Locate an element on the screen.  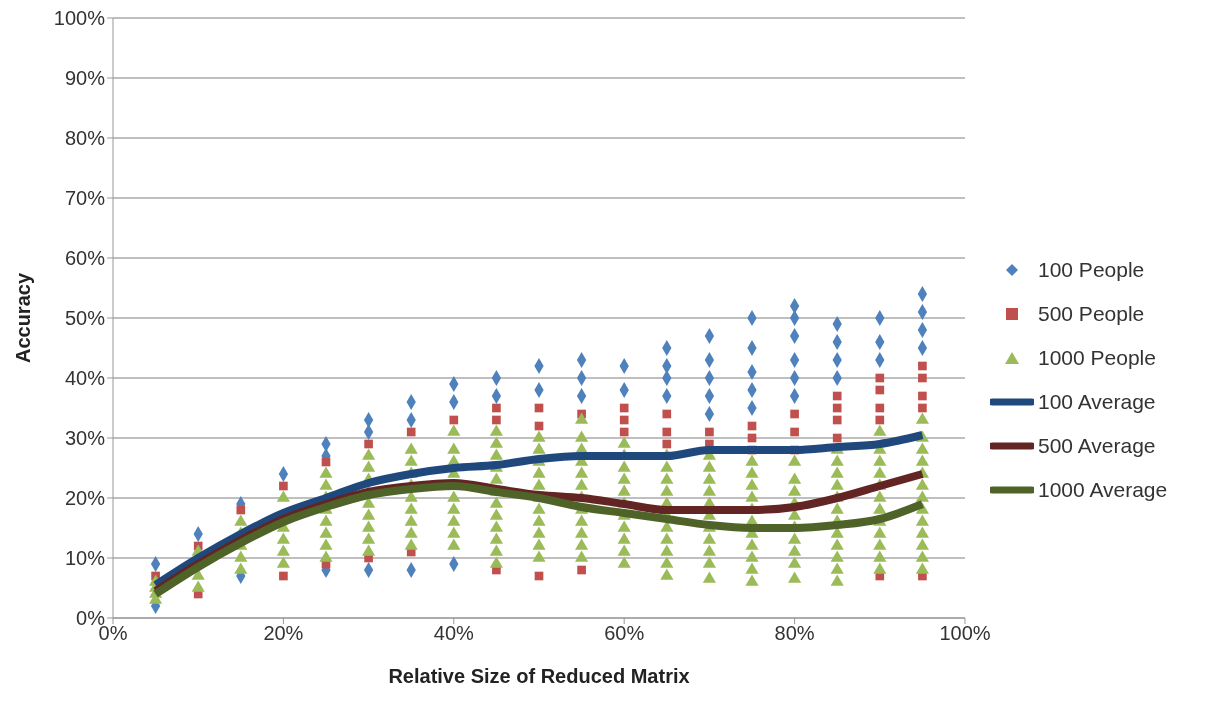
y-tick-label: 60% is located at coordinates (85, 258).